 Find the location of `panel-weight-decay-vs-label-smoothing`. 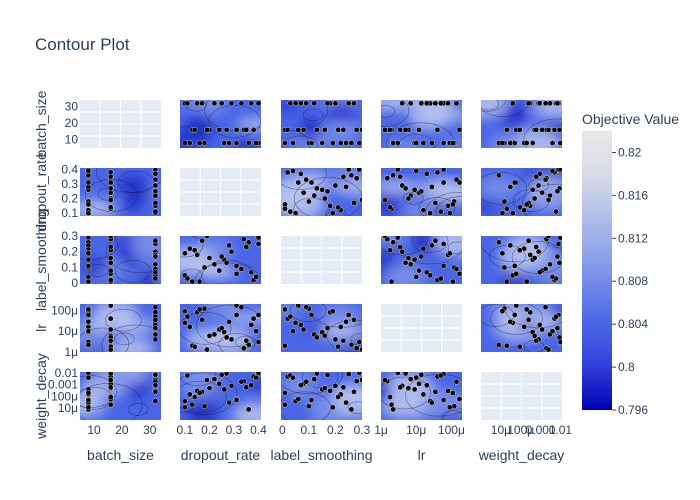

panel-weight-decay-vs-label-smoothing is located at coordinates (325, 388).